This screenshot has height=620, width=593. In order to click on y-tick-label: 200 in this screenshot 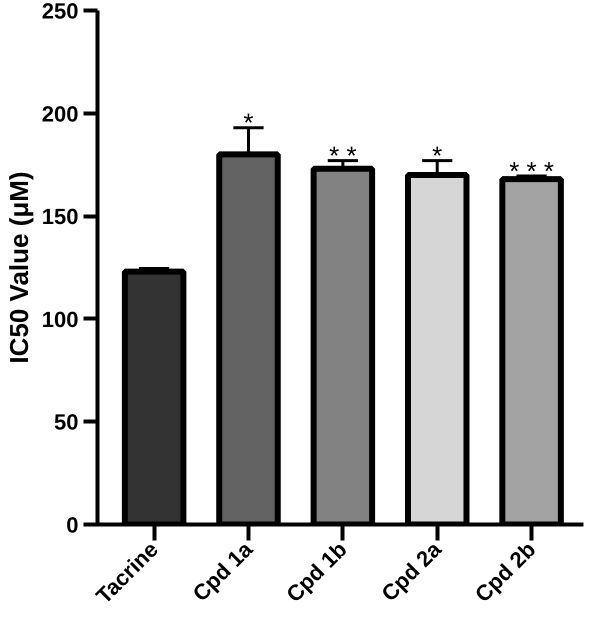, I will do `click(60, 113)`.